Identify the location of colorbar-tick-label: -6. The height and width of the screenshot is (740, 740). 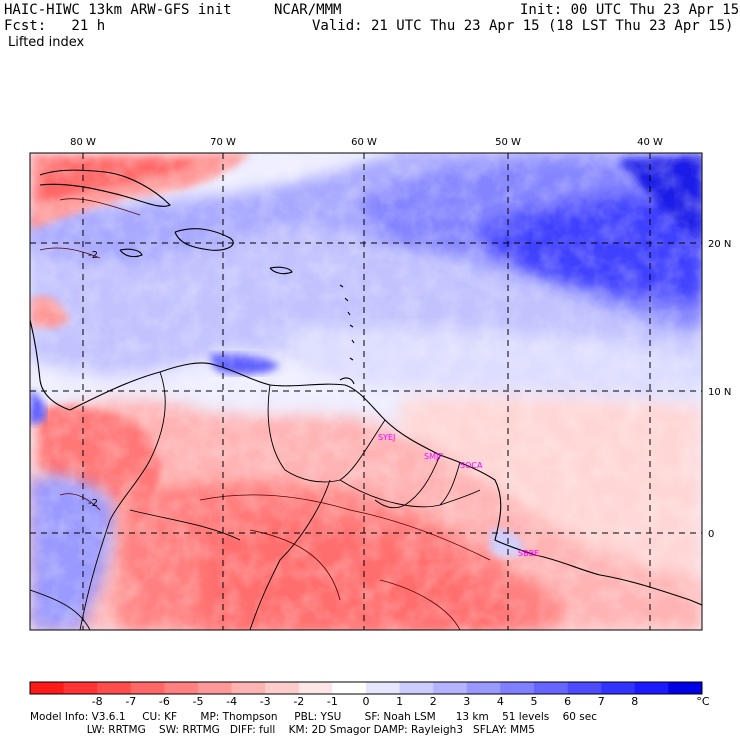
(164, 701).